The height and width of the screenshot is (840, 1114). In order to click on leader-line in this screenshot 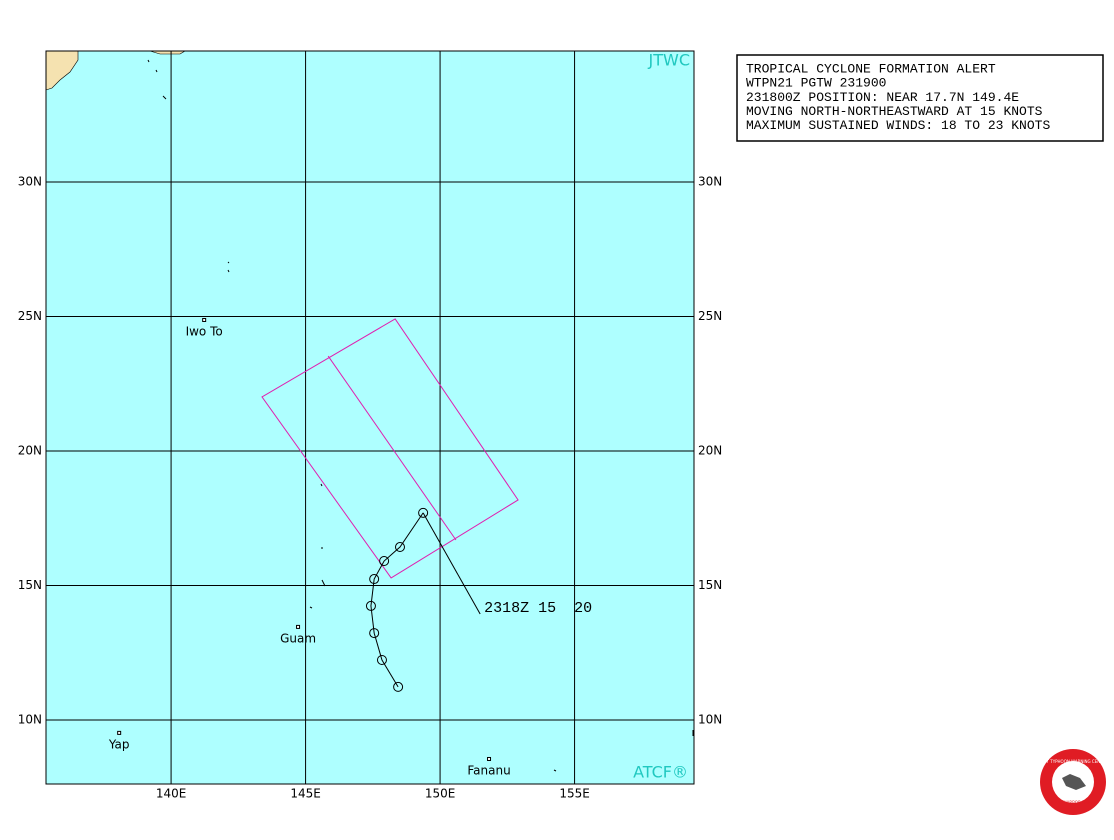, I will do `click(451, 563)`.